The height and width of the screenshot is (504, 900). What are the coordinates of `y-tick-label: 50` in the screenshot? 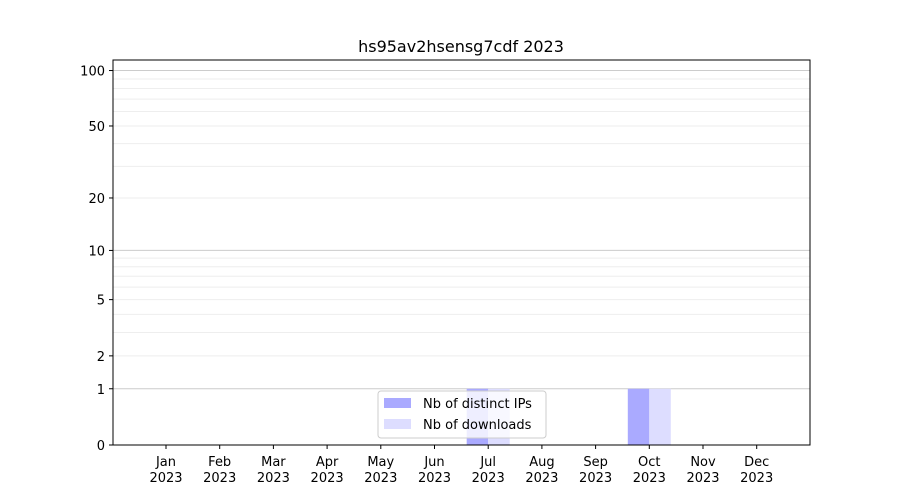 It's located at (96, 127).